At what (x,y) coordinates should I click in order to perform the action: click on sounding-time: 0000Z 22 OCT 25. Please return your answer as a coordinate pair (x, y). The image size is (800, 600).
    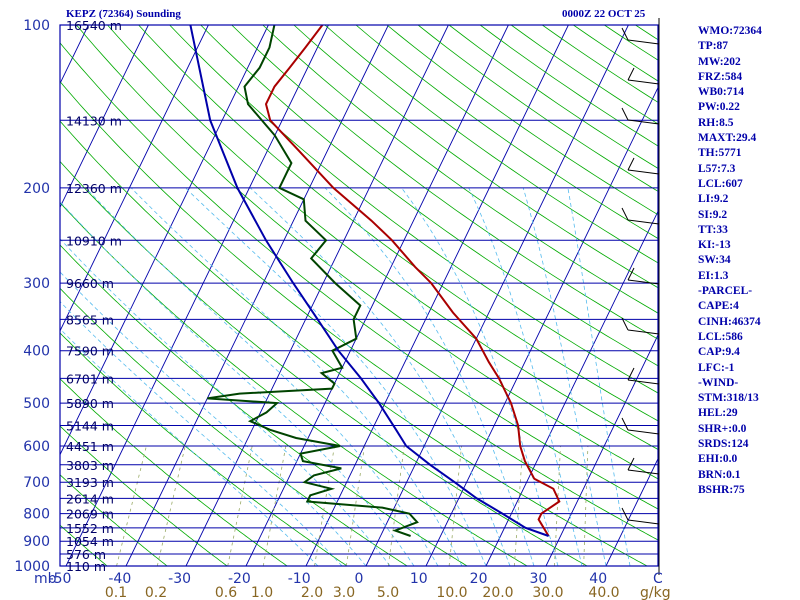
    Looking at the image, I should click on (604, 14).